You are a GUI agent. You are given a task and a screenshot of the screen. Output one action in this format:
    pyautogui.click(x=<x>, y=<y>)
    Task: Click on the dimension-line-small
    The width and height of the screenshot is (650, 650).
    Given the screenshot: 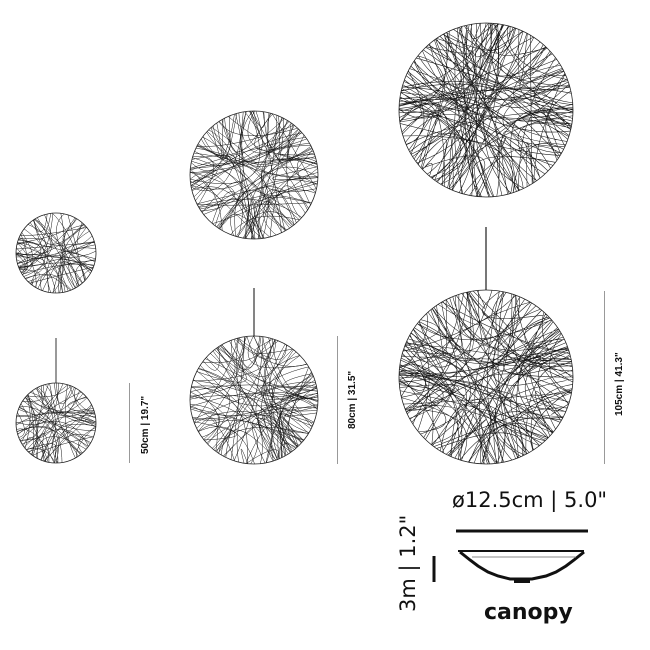 What is the action you would take?
    pyautogui.click(x=129, y=423)
    